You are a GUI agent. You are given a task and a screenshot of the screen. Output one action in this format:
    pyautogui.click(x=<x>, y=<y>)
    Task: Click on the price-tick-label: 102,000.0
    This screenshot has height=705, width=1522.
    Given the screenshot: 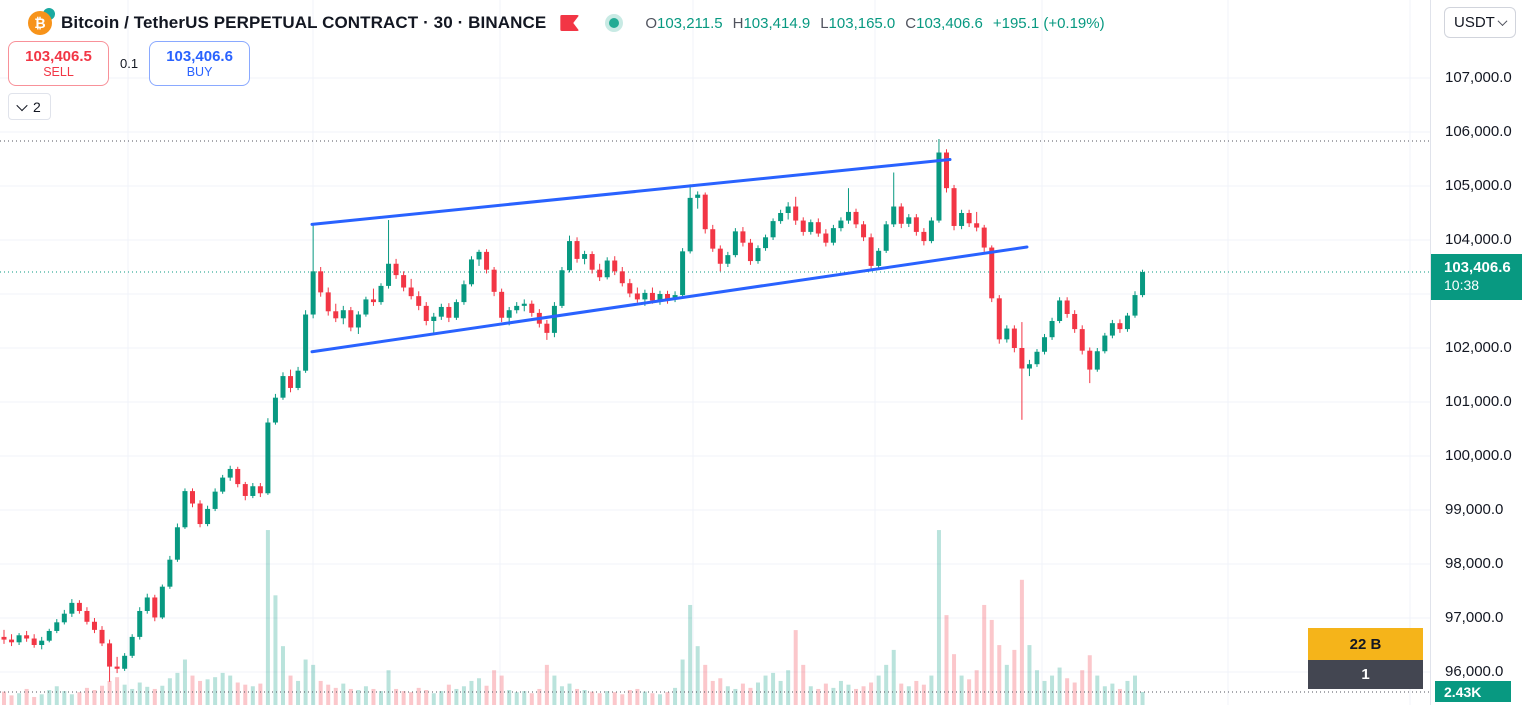 What is the action you would take?
    pyautogui.click(x=1478, y=347)
    